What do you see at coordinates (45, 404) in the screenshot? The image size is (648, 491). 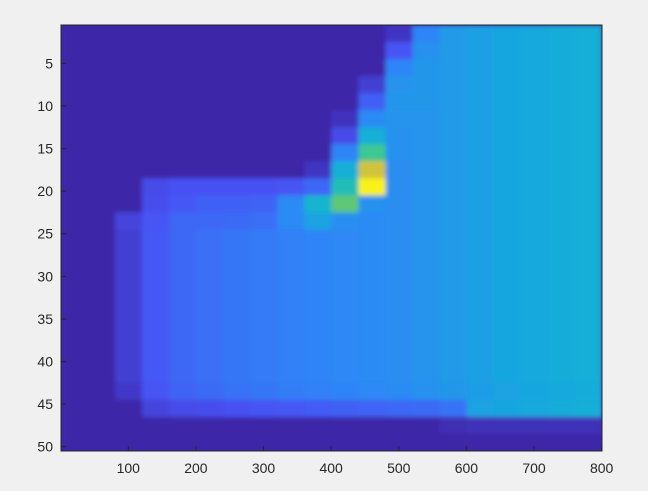 I see `y-tick-label: 45` at bounding box center [45, 404].